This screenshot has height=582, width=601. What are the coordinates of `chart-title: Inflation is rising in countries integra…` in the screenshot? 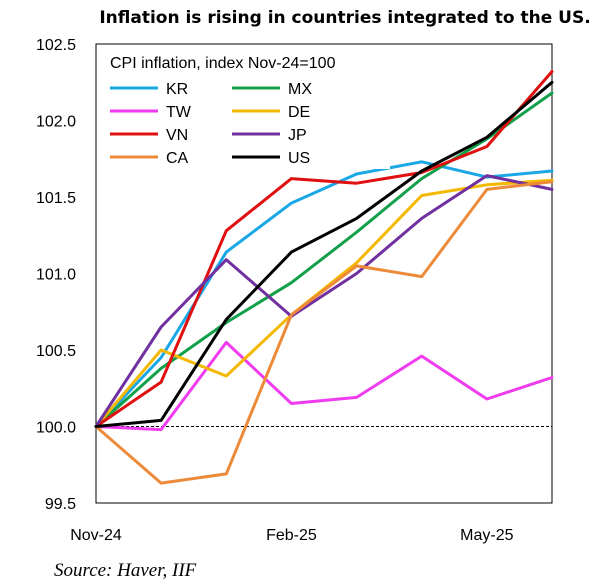 It's located at (344, 18).